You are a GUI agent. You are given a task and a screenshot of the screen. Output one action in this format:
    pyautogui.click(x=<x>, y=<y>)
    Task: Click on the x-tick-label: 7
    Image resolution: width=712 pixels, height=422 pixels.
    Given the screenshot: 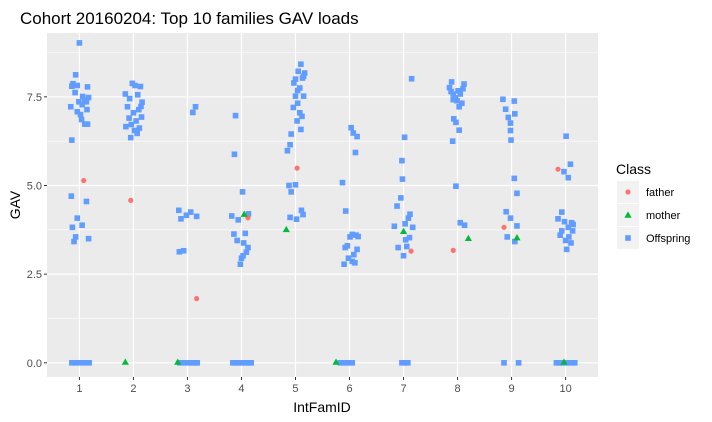 What is the action you would take?
    pyautogui.click(x=403, y=389)
    